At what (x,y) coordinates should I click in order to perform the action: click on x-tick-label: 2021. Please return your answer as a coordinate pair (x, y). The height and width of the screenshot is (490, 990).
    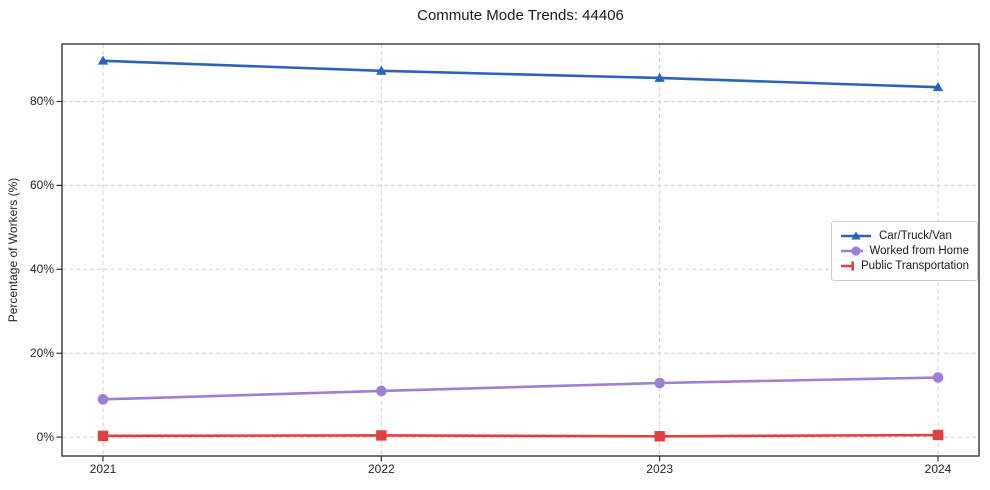
    Looking at the image, I should click on (103, 469).